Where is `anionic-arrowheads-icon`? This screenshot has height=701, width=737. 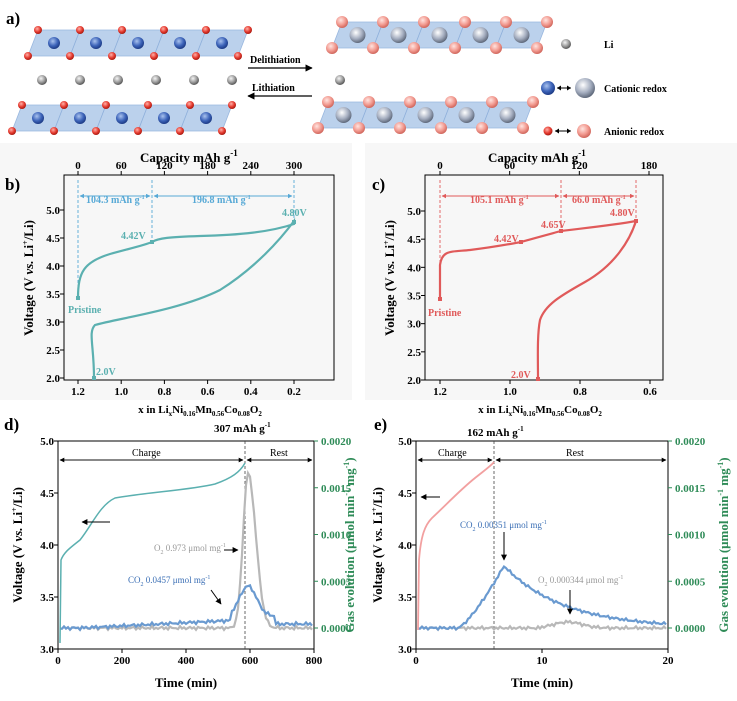
anionic-arrowheads-icon is located at coordinates (563, 131).